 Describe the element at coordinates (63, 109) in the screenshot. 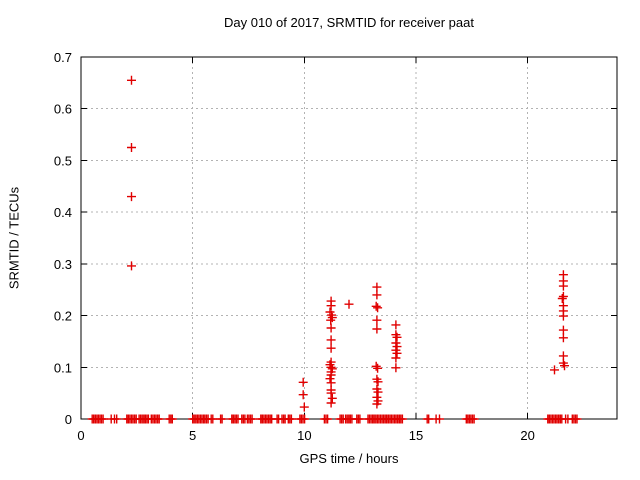

I see `y-tick-label: 0.6` at that location.